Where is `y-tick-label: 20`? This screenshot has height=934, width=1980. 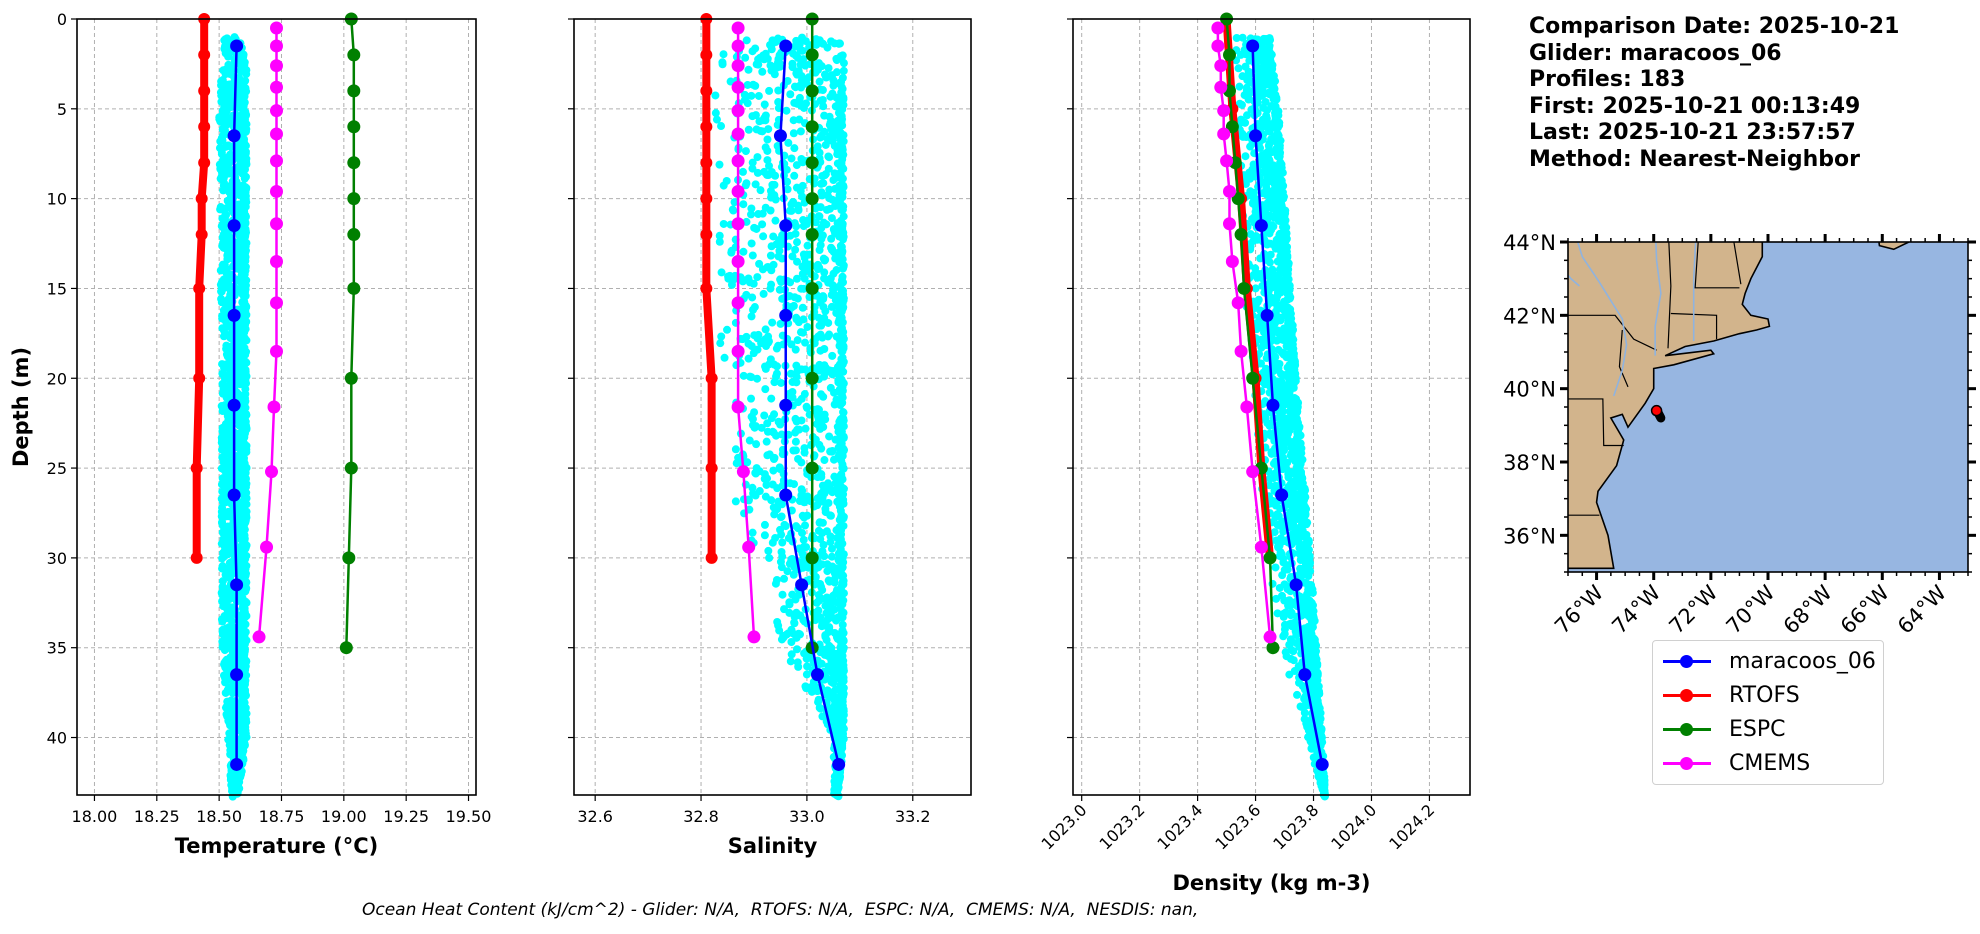 y-tick-label: 20 is located at coordinates (57, 378).